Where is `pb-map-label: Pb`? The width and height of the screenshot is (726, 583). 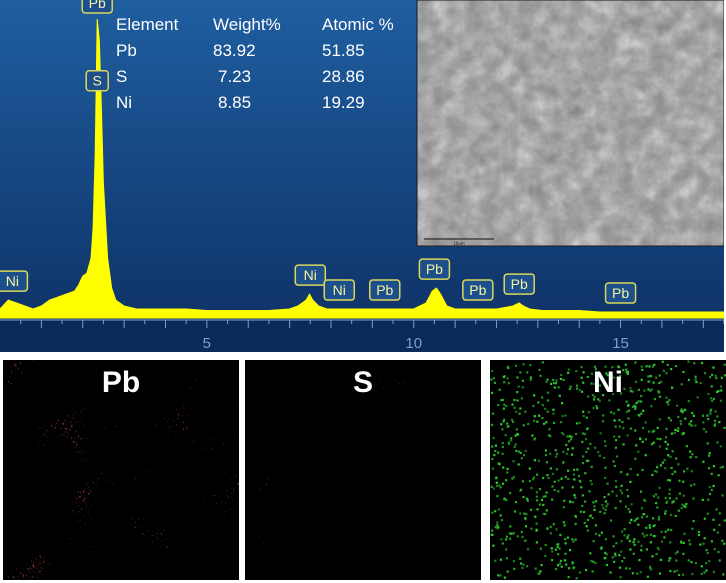 pb-map-label: Pb is located at coordinates (121, 382).